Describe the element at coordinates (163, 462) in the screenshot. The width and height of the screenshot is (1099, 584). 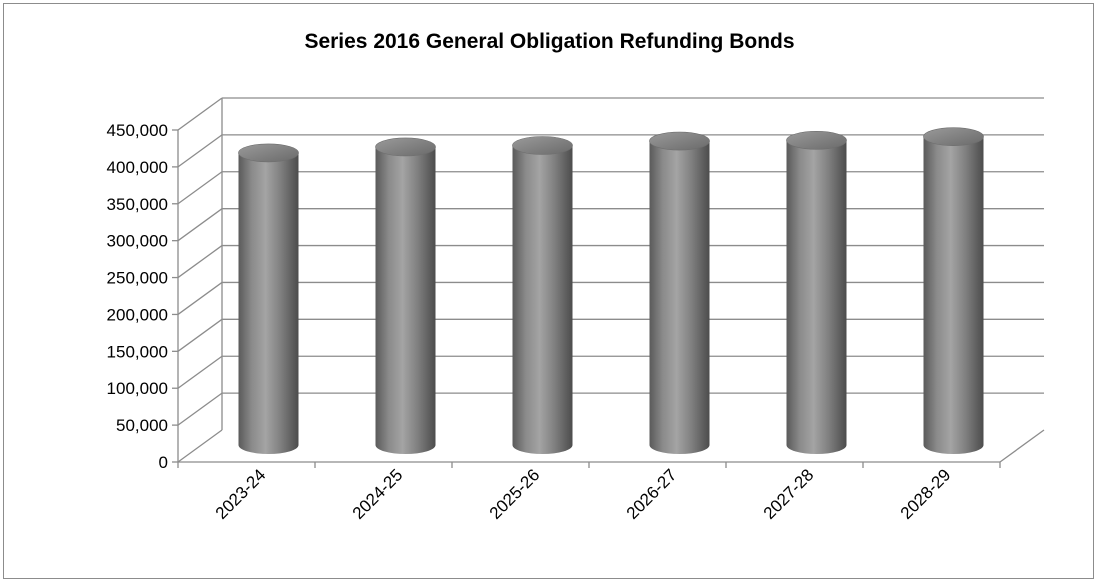
I see `y-tick-label: 0` at that location.